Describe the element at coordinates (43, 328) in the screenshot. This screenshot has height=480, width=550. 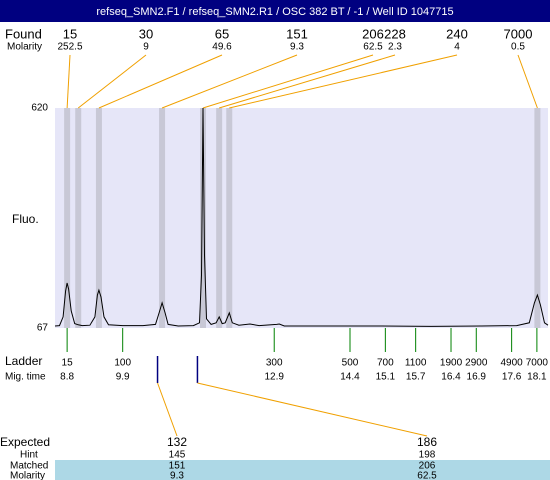
I see `y-tick-label: 67` at that location.